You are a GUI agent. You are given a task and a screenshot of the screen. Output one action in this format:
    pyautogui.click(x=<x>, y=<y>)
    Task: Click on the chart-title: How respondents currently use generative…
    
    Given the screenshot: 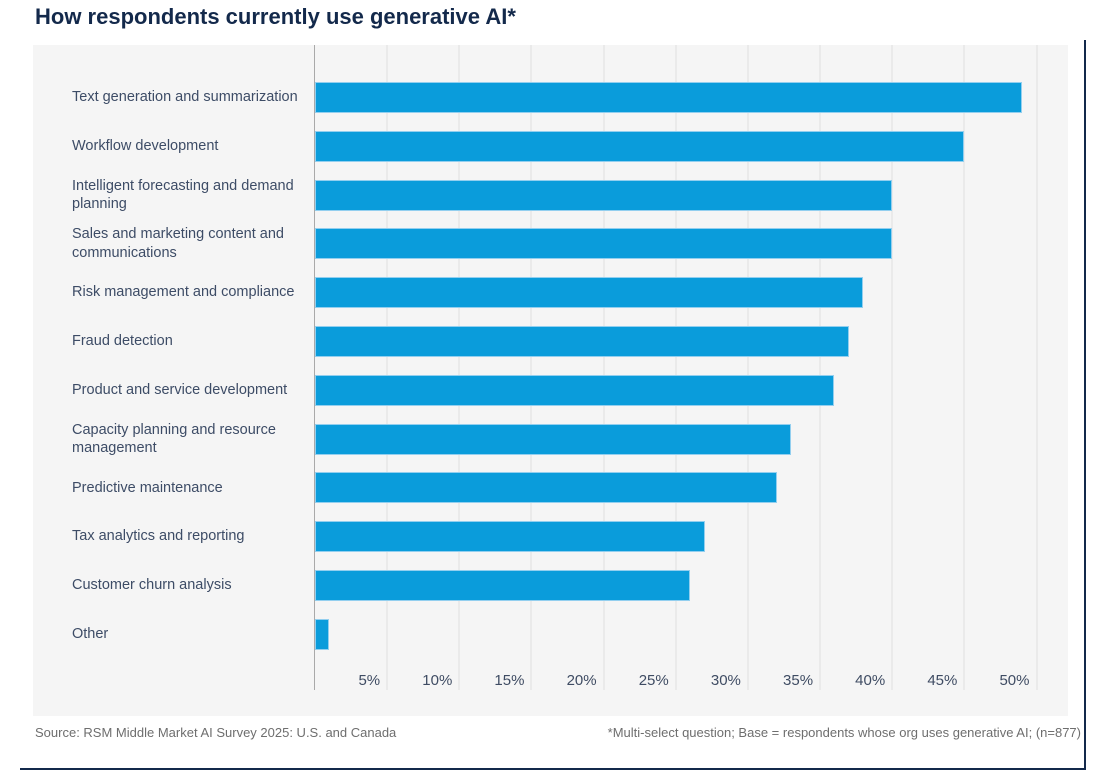 What is the action you would take?
    pyautogui.click(x=275, y=16)
    